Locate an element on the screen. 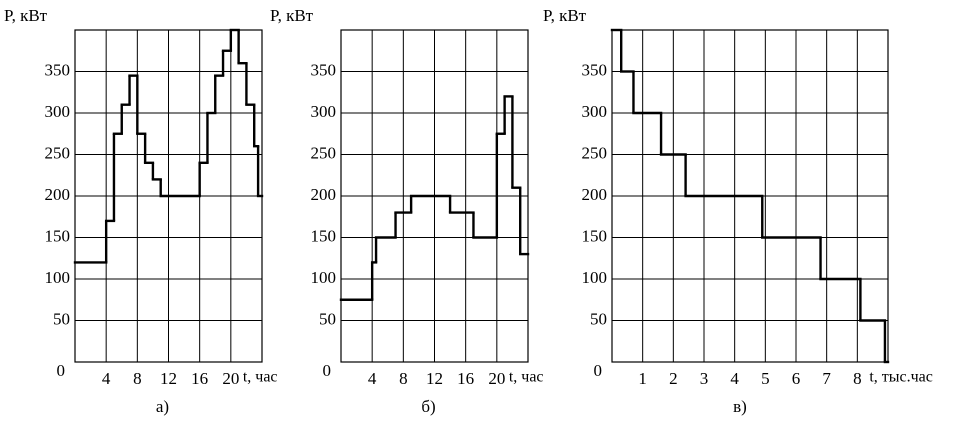  x-axis-label: t, тыс.час is located at coordinates (901, 377).